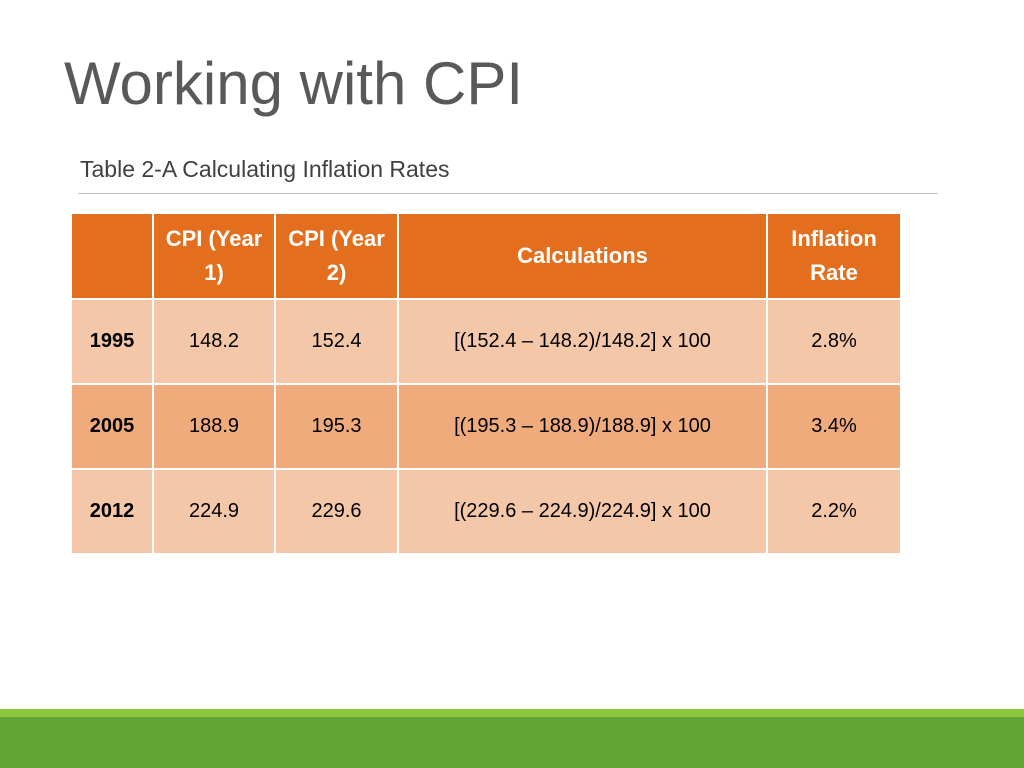 This screenshot has height=768, width=1024. Describe the element at coordinates (214, 256) in the screenshot. I see `header-cpi-year-1: CPI (Year 1)` at that location.